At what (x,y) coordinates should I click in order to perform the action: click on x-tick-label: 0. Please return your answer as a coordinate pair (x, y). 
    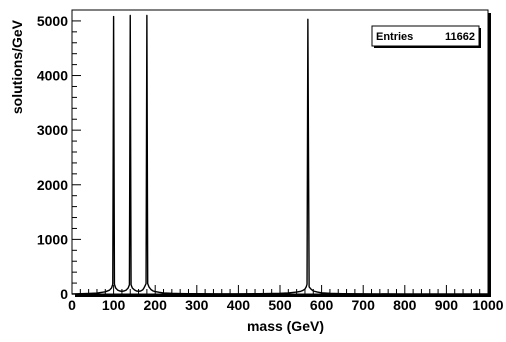
    Looking at the image, I should click on (72, 305).